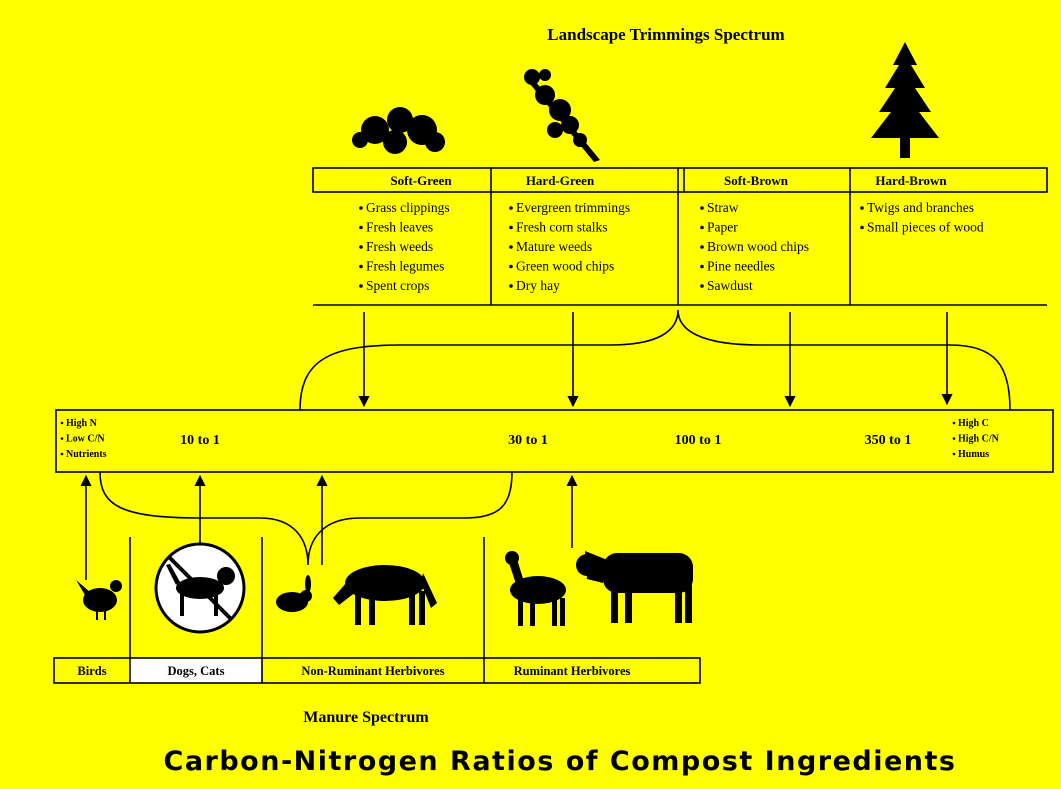  Describe the element at coordinates (723, 207) in the screenshot. I see `column-item: Straw` at that location.